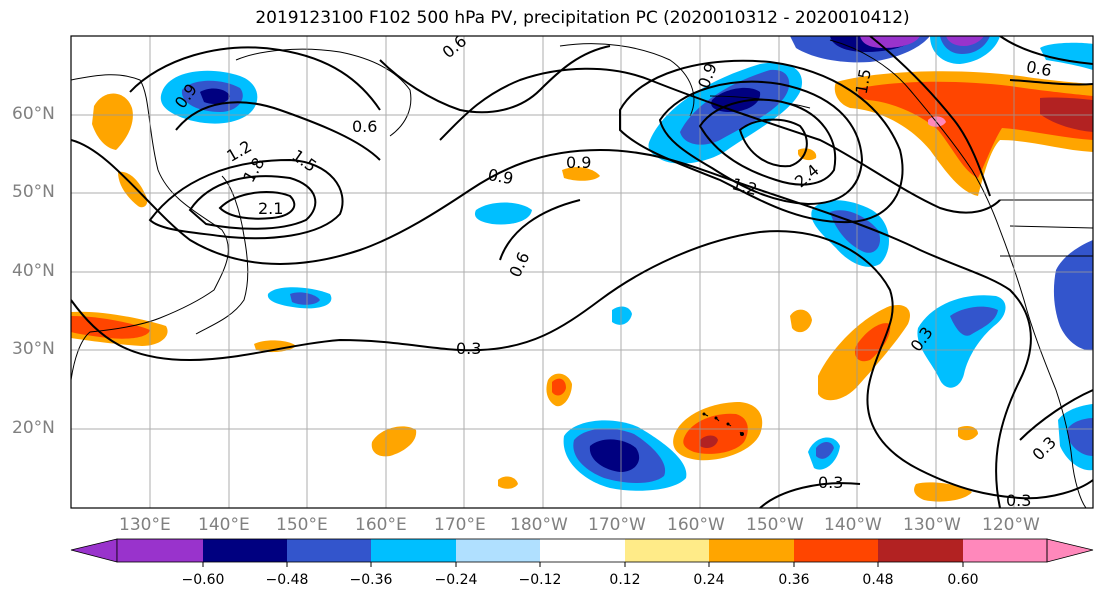 Image resolution: width=1105 pixels, height=601 pixels. I want to click on lat-label: 20°N, so click(33, 428).